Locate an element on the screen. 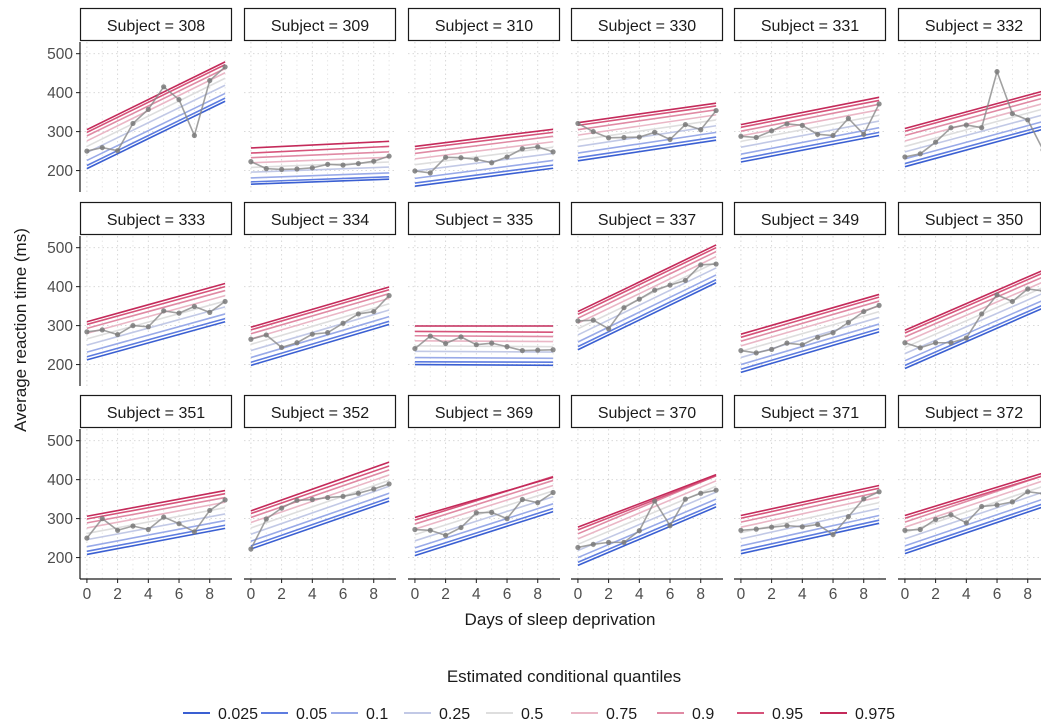  facet-panel-309: Subject = 309 is located at coordinates (320, 99).